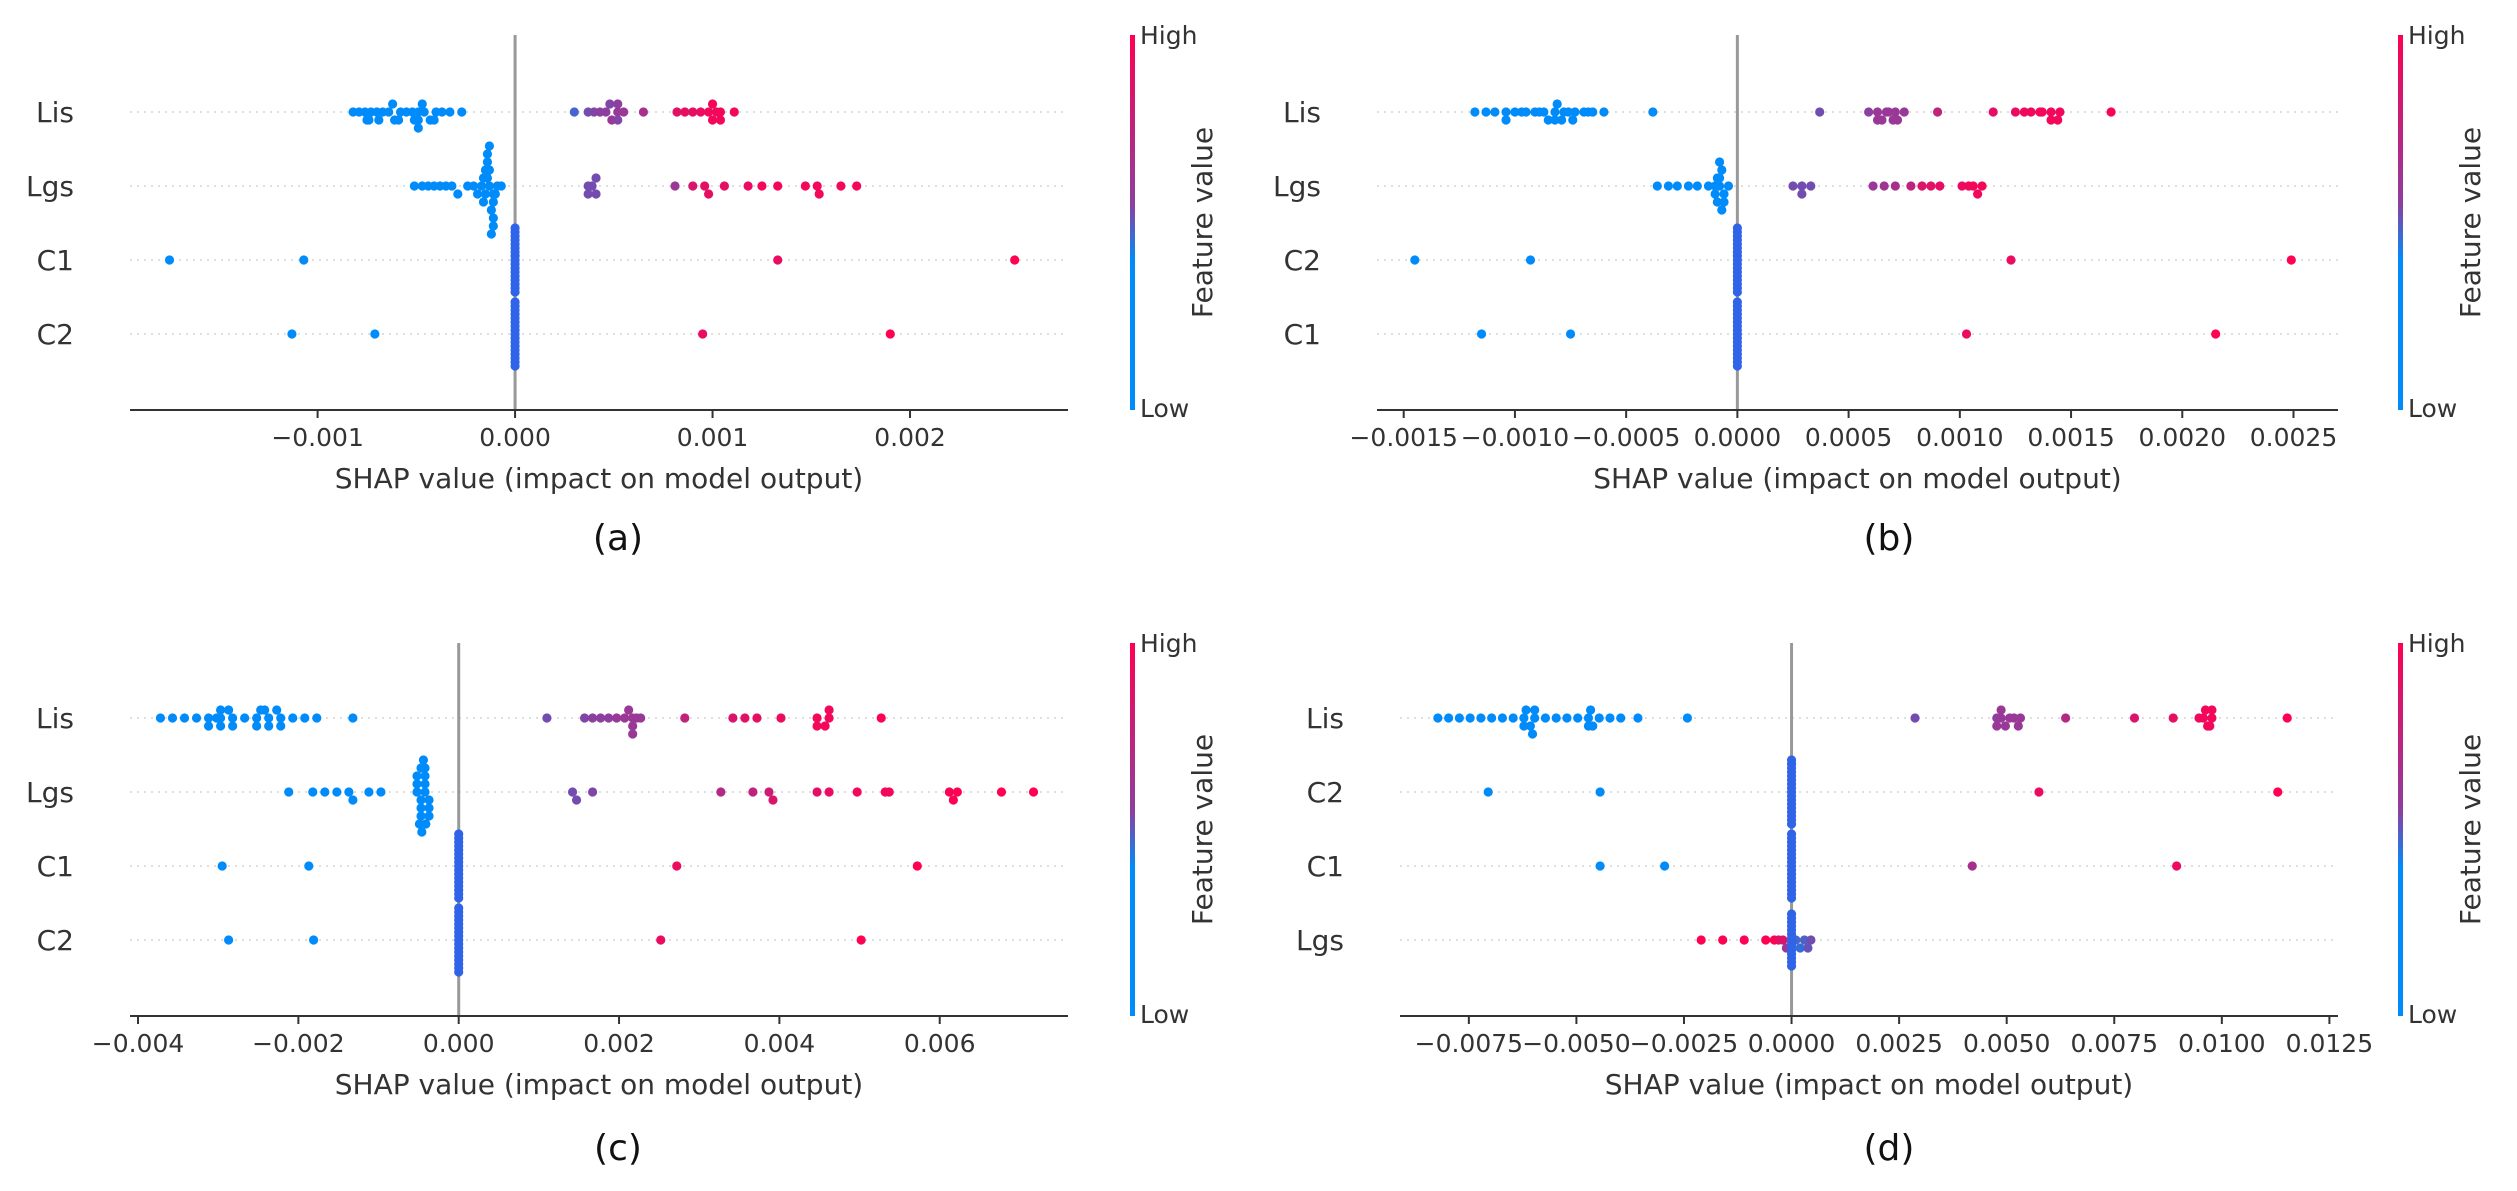 The height and width of the screenshot is (1191, 2517). I want to click on feature-label: C2, so click(1302, 260).